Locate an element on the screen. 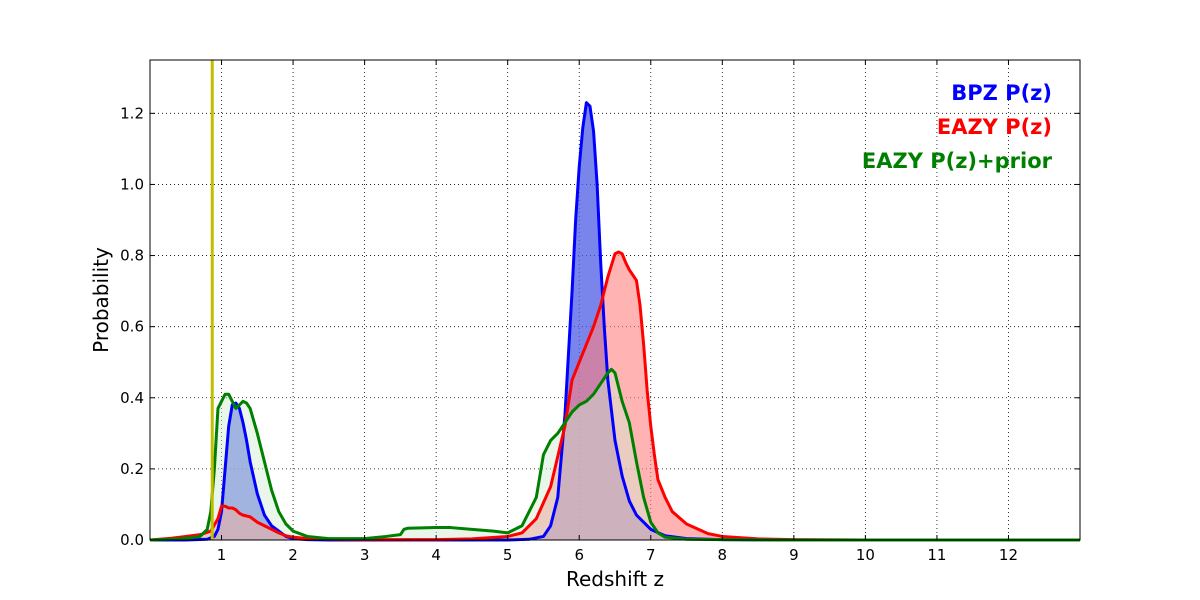 The width and height of the screenshot is (1200, 600). y-tick-label: 0.4 is located at coordinates (132, 398).